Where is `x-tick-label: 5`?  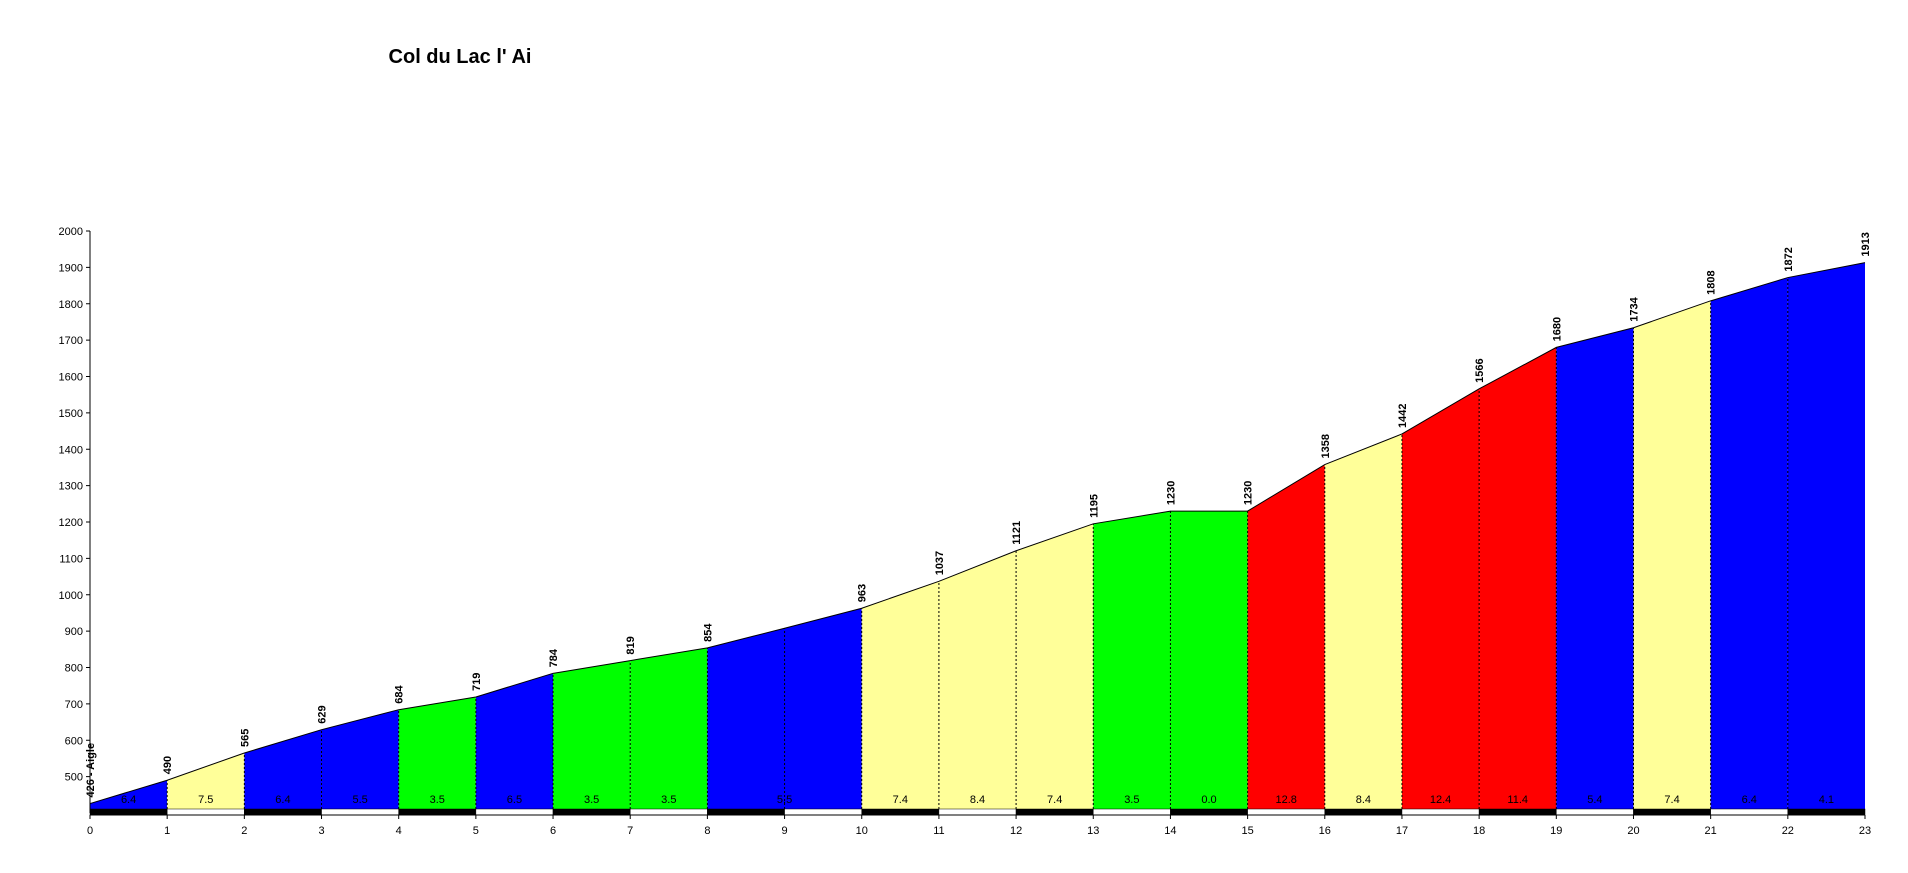
x-tick-label: 5 is located at coordinates (476, 831).